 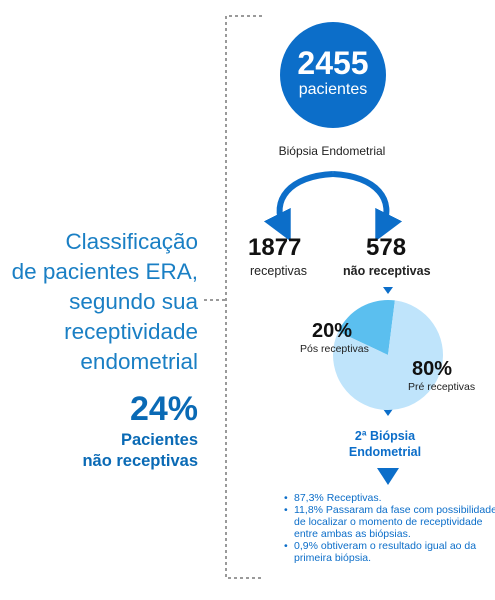 I want to click on total-patients-circle: 2455 pacientes, so click(x=333, y=75).